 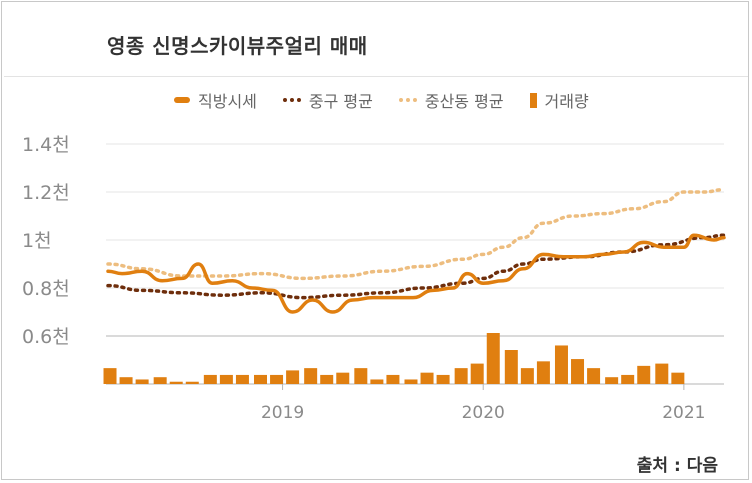 I want to click on y-axis-ticks: 1.4천 1.2천 1천 0.8천 0.6천, so click(x=46, y=241).